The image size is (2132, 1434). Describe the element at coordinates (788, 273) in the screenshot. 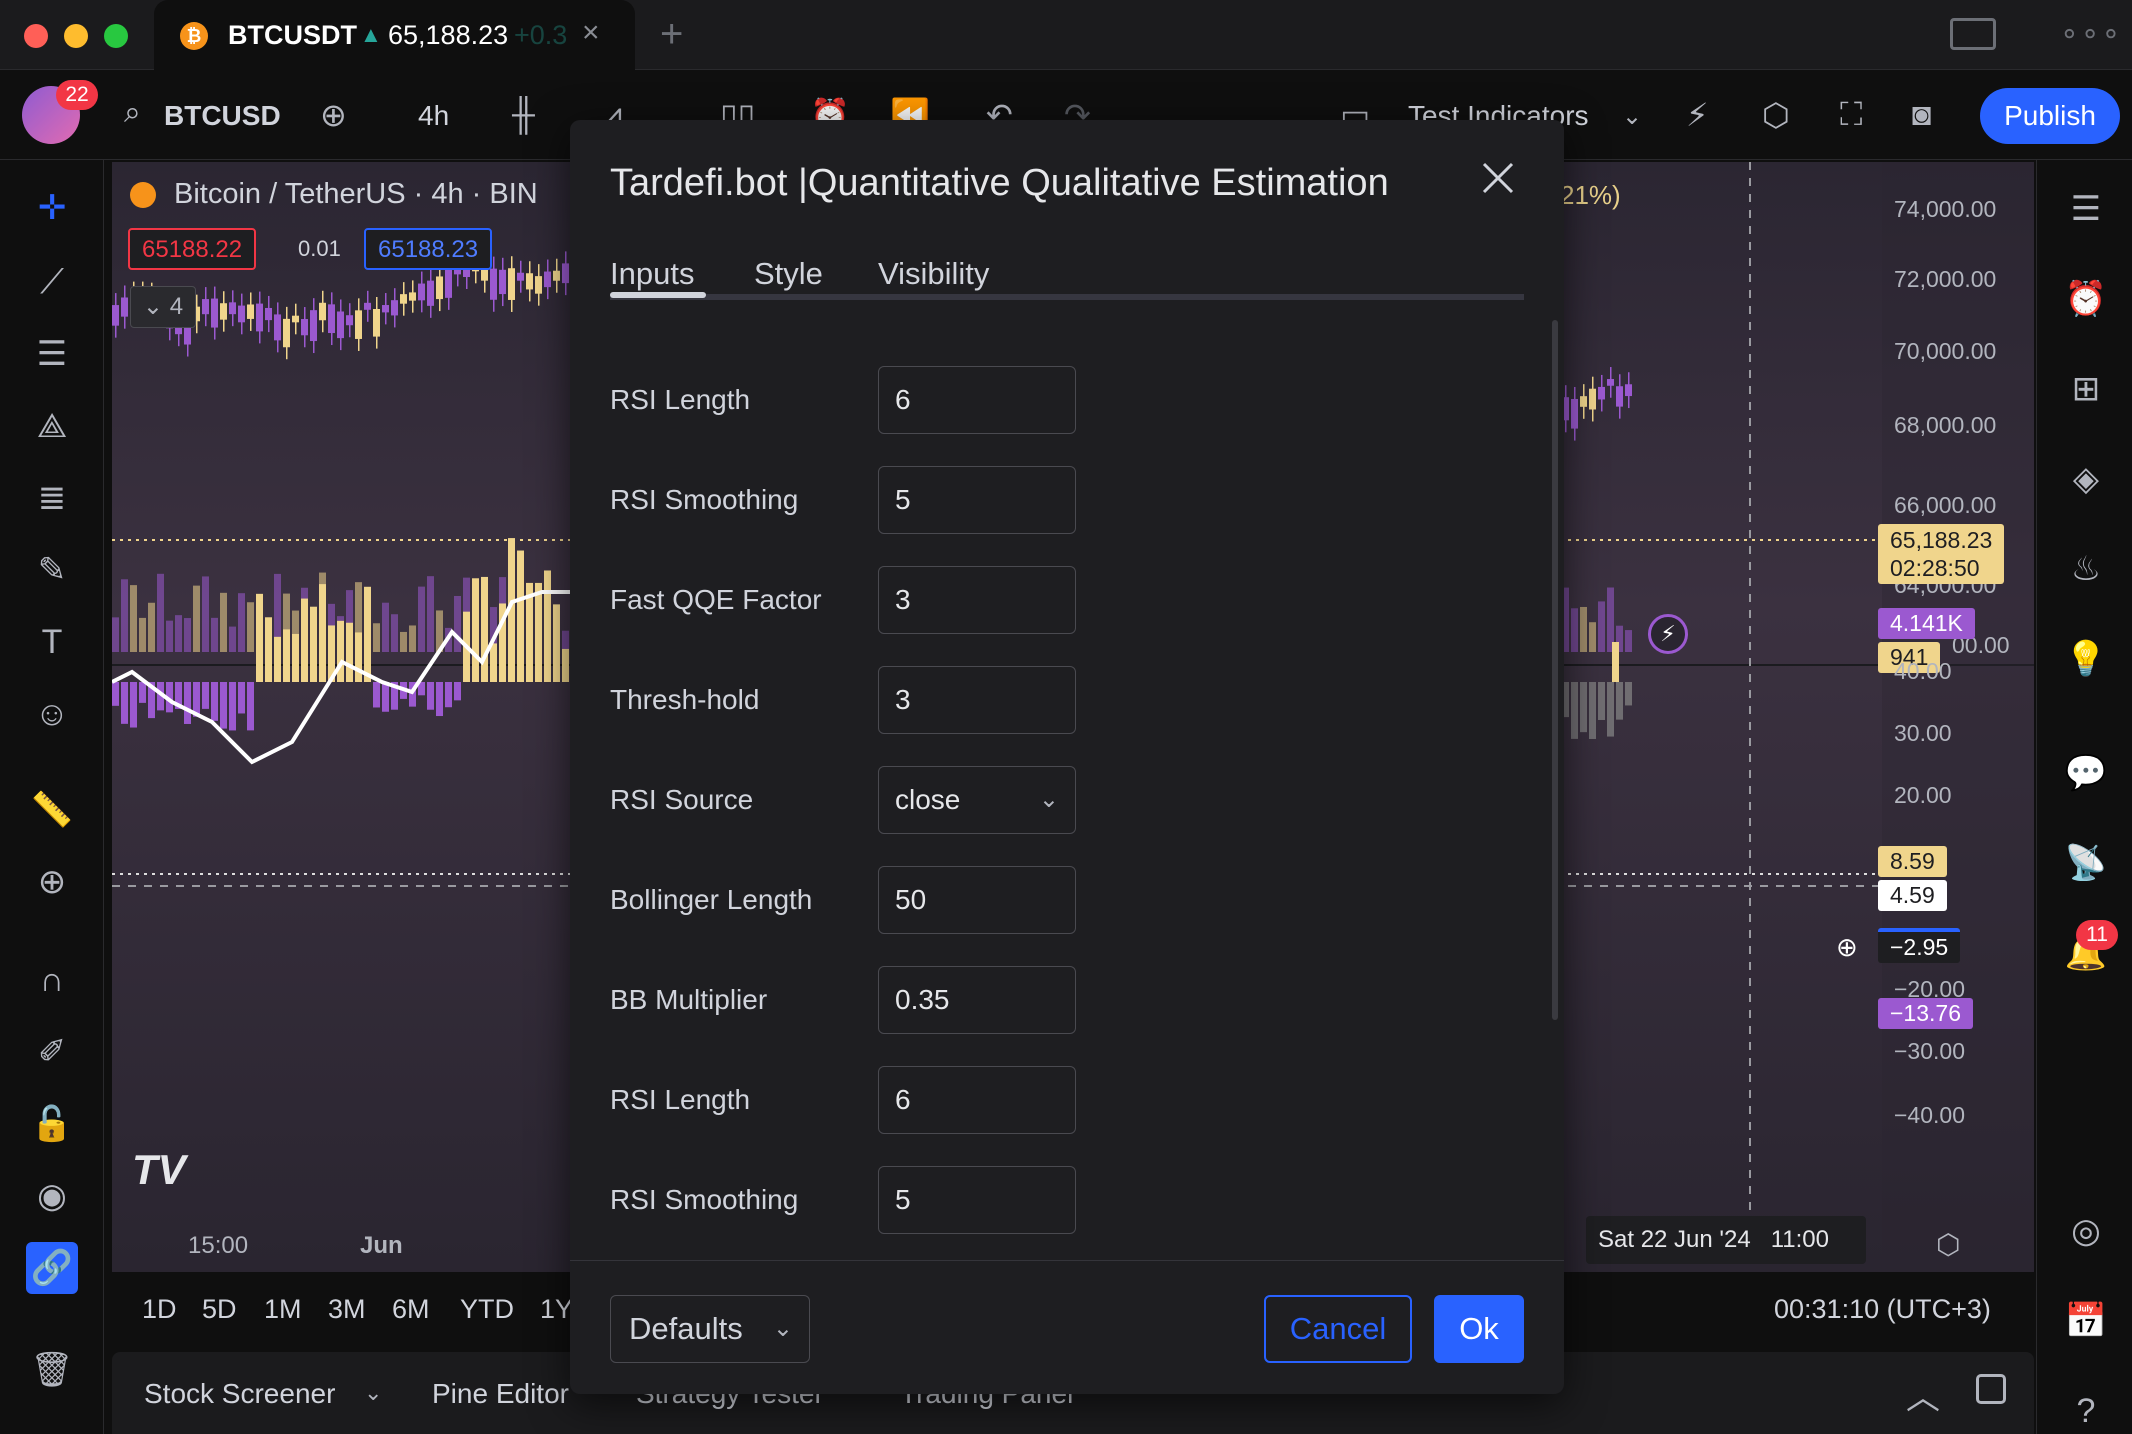

I see `tab-style: Style` at that location.